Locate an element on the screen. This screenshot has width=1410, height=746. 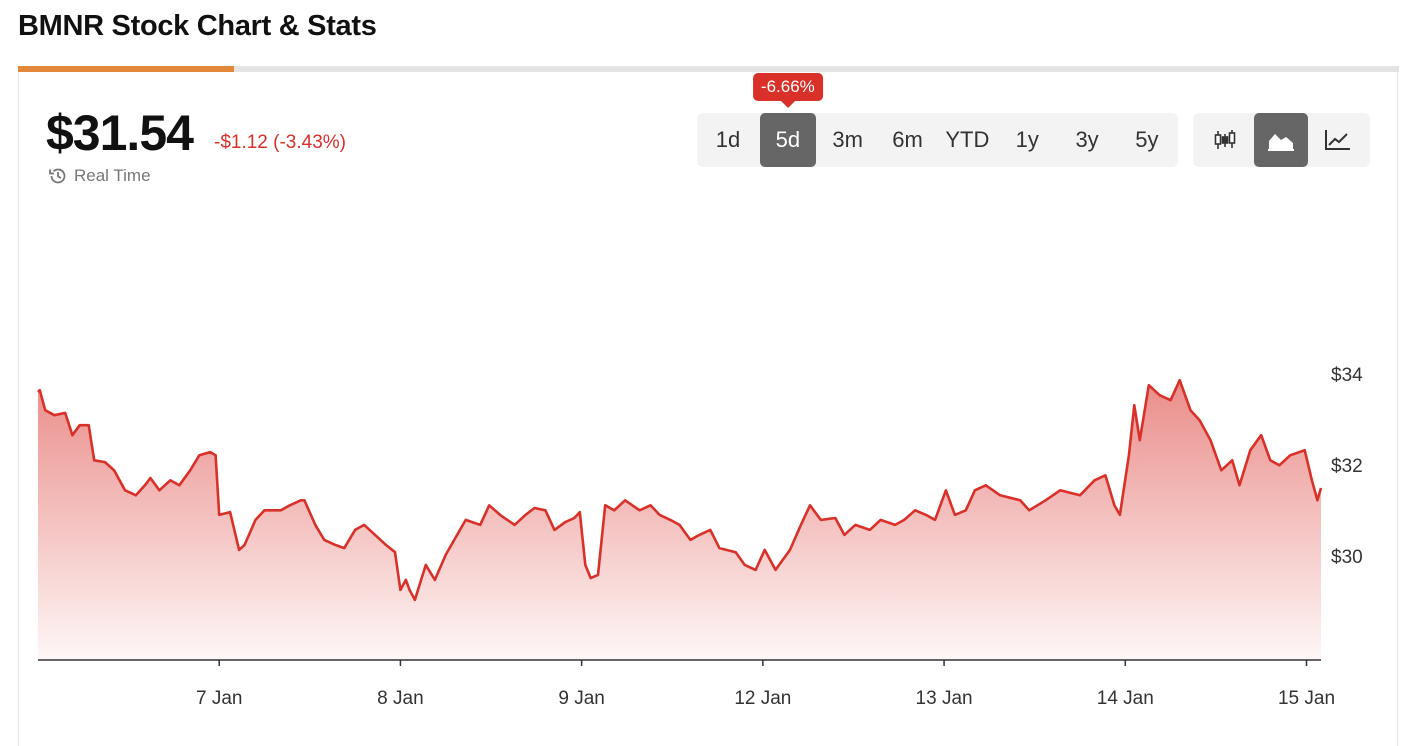
x-tick-label: 14 Jan is located at coordinates (1125, 698).